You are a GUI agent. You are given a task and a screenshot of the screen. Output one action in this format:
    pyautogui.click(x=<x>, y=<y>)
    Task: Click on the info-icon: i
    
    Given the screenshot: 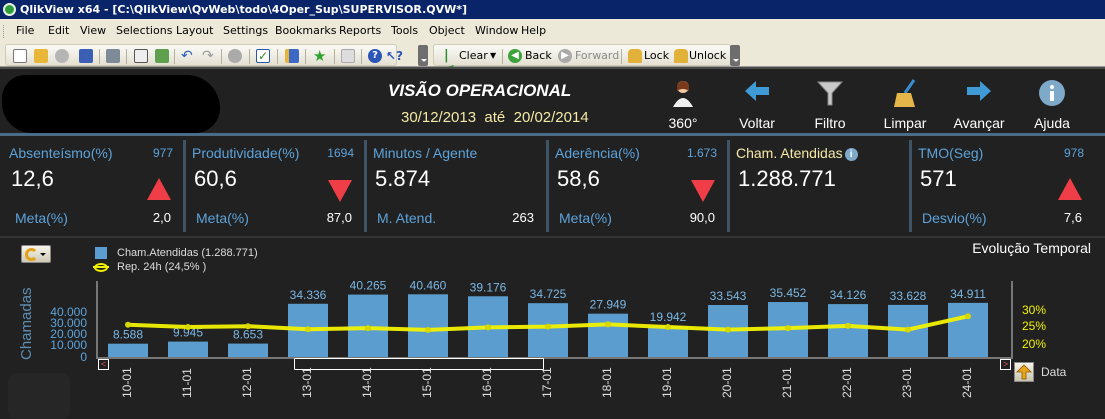 What is the action you would take?
    pyautogui.click(x=851, y=154)
    